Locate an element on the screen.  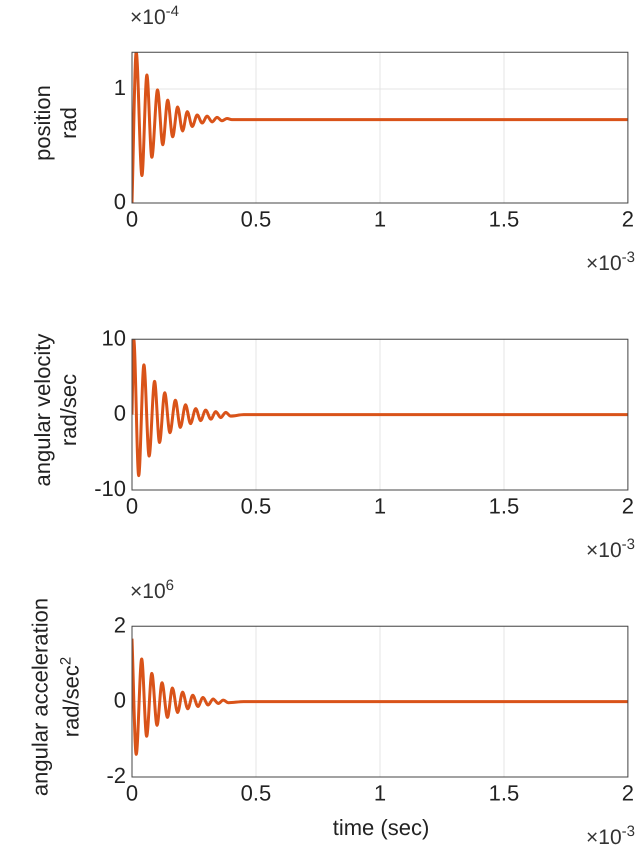
y-tick-label: -2 is located at coordinates (116, 775).